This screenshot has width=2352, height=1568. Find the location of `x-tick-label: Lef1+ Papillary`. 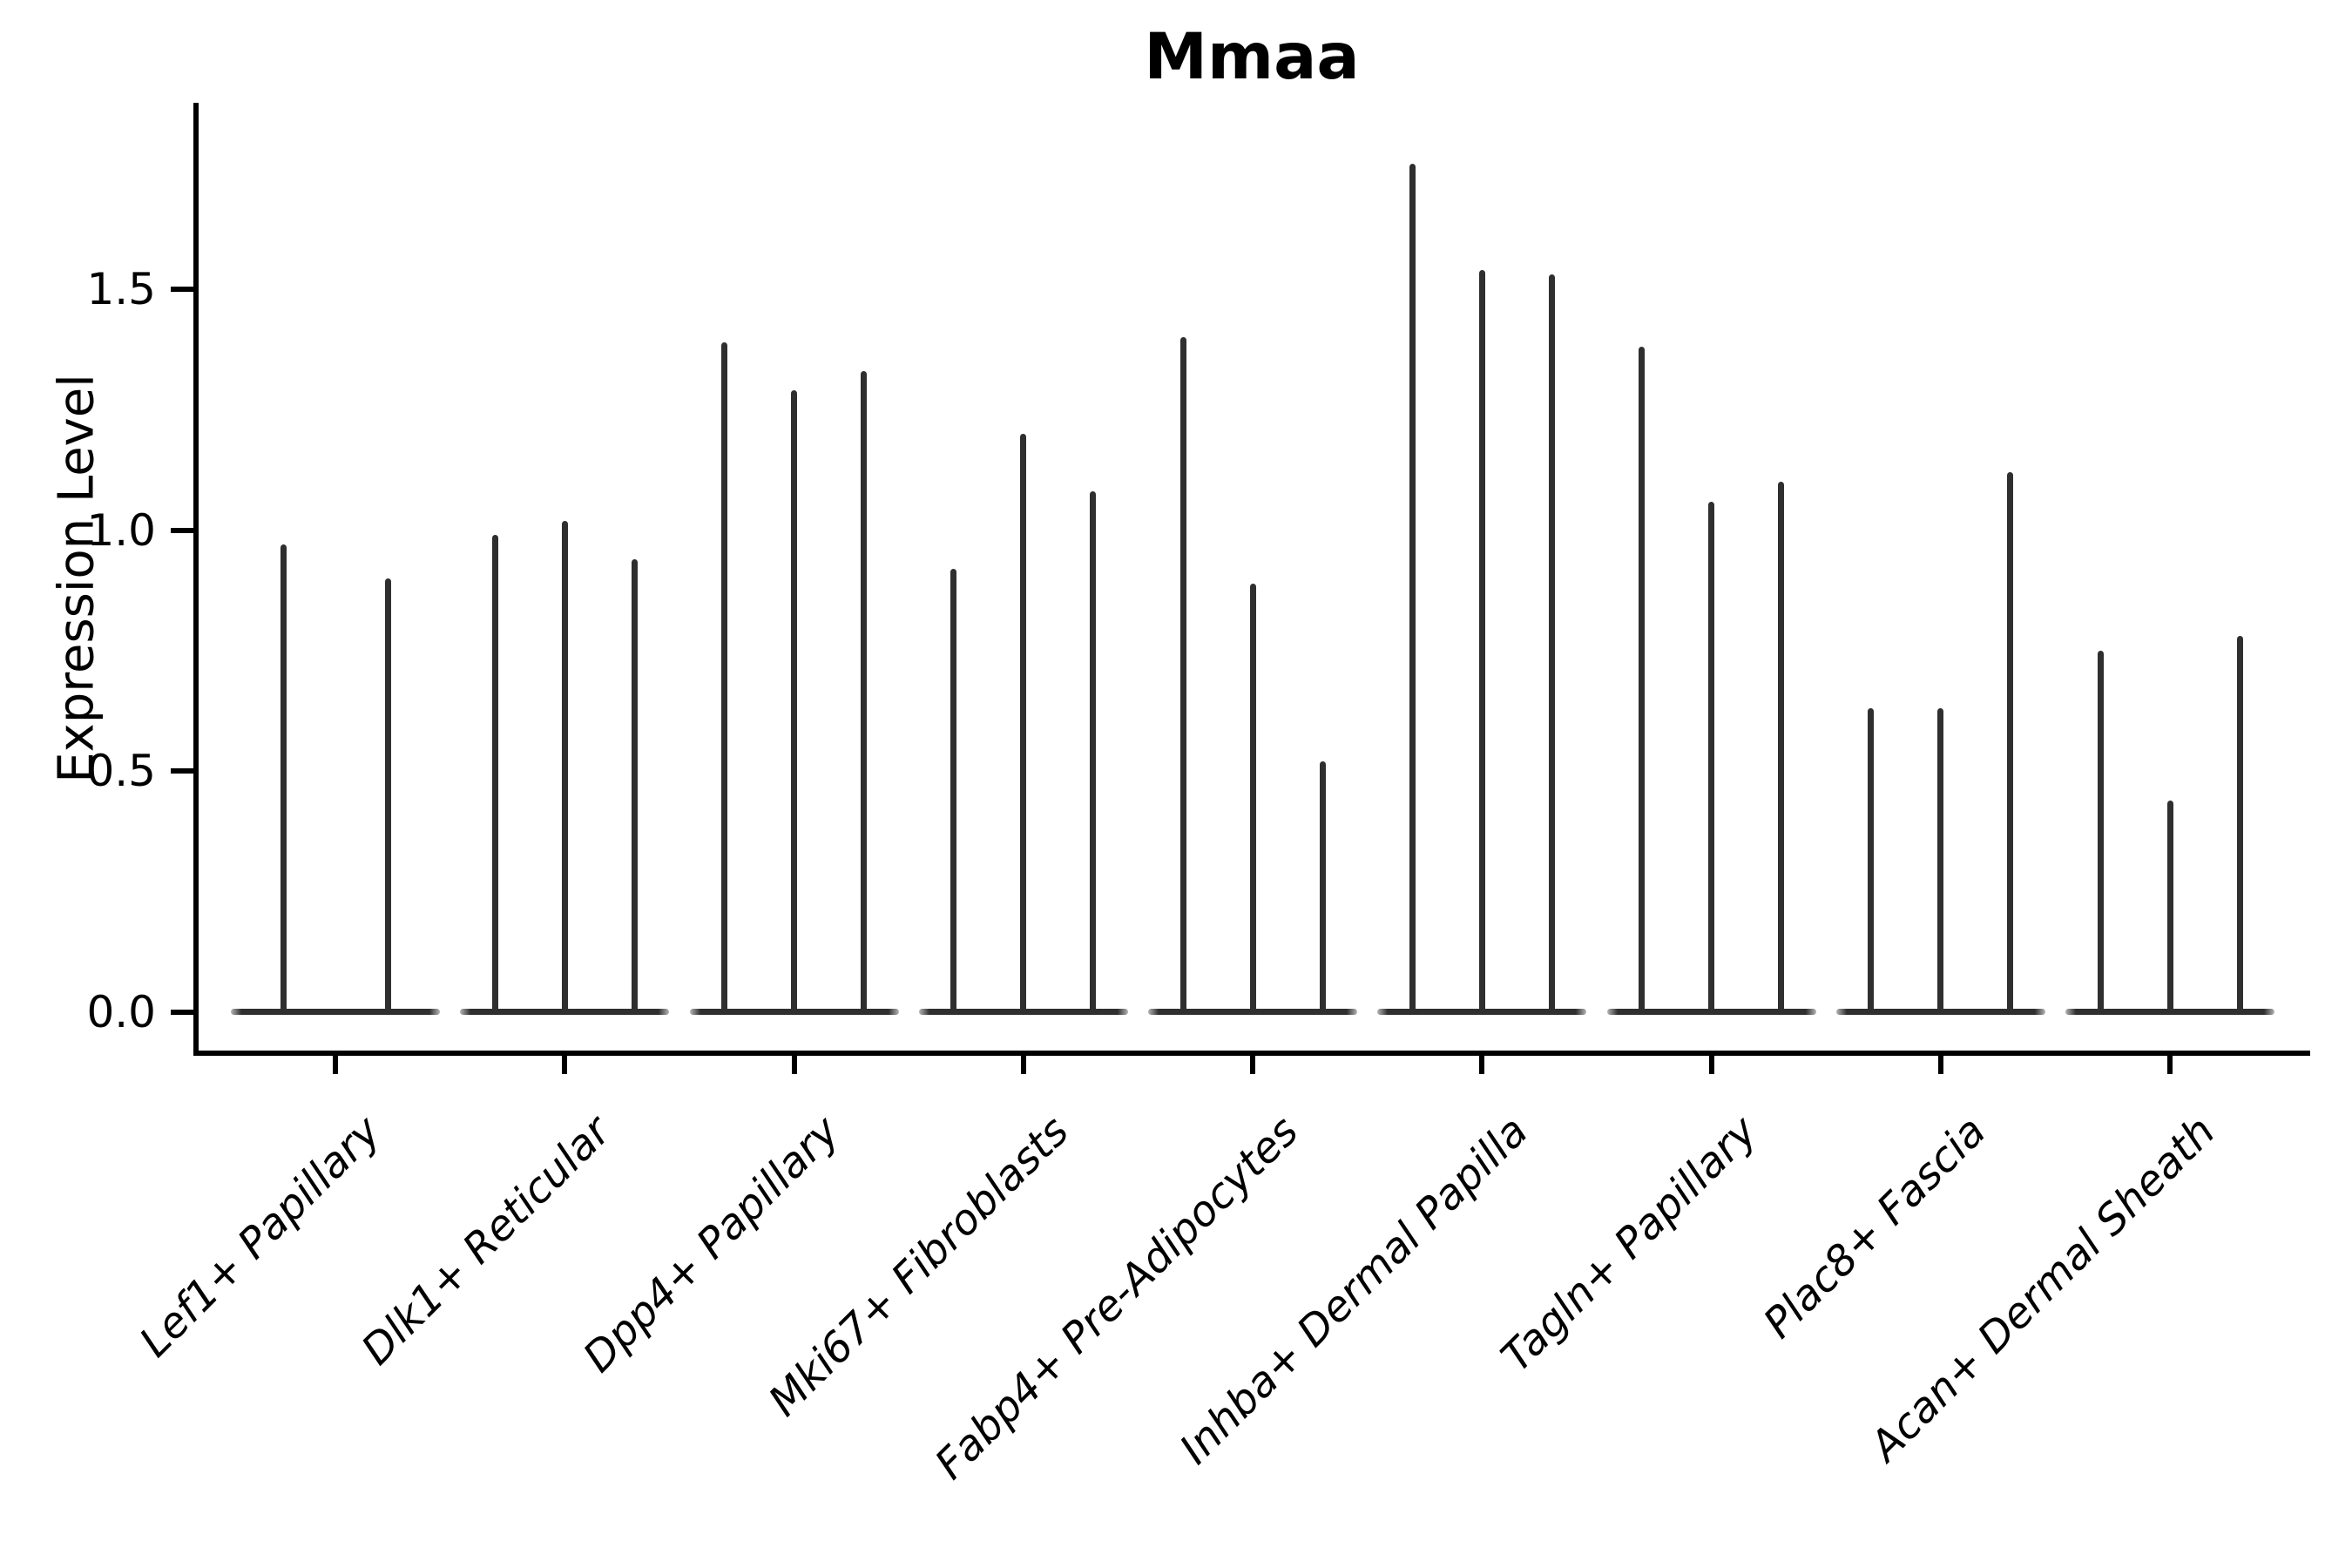

x-tick-label: Lef1+ Papillary is located at coordinates (261, 1236).